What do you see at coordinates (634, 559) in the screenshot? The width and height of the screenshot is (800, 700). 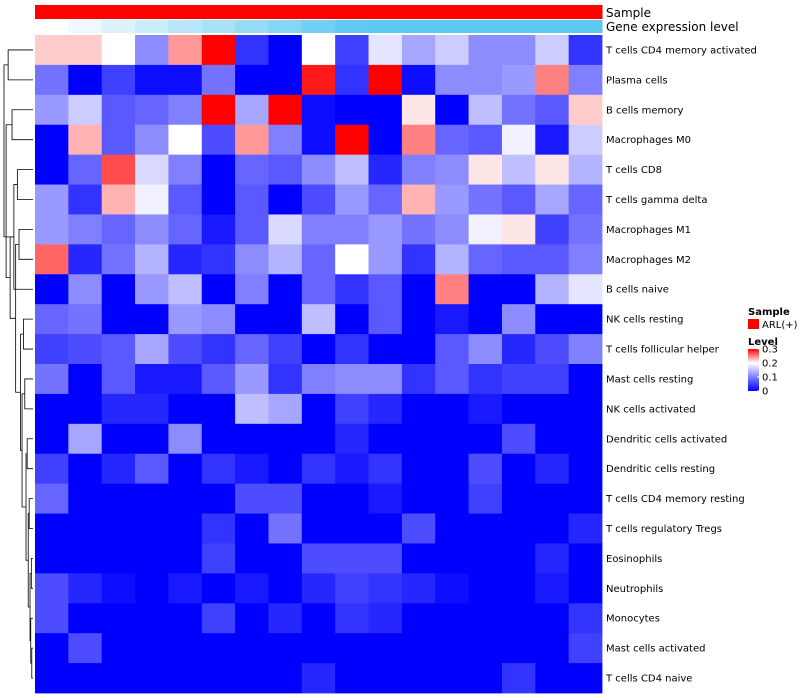 I see `row-label: Eosinophils` at bounding box center [634, 559].